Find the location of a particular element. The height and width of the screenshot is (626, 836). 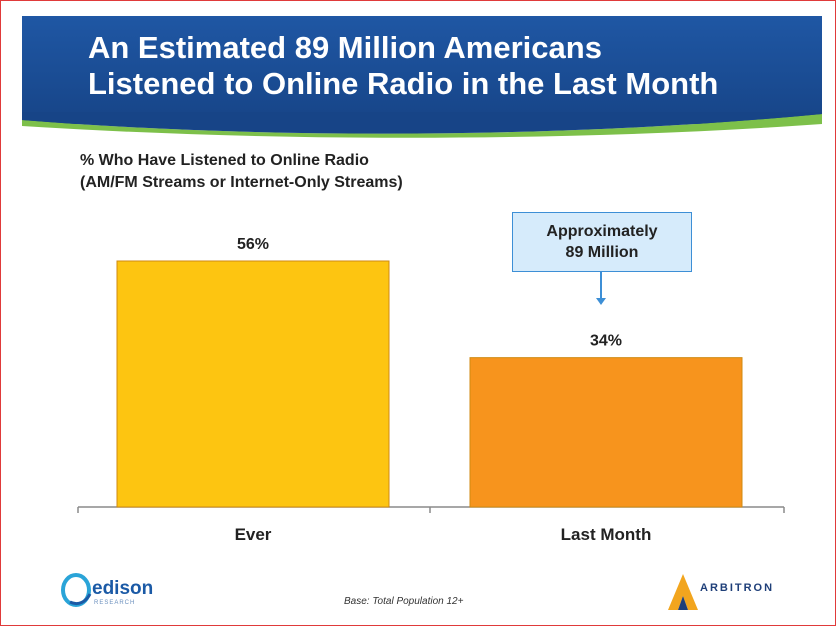

callout-line-2: 89 Million is located at coordinates (602, 252).